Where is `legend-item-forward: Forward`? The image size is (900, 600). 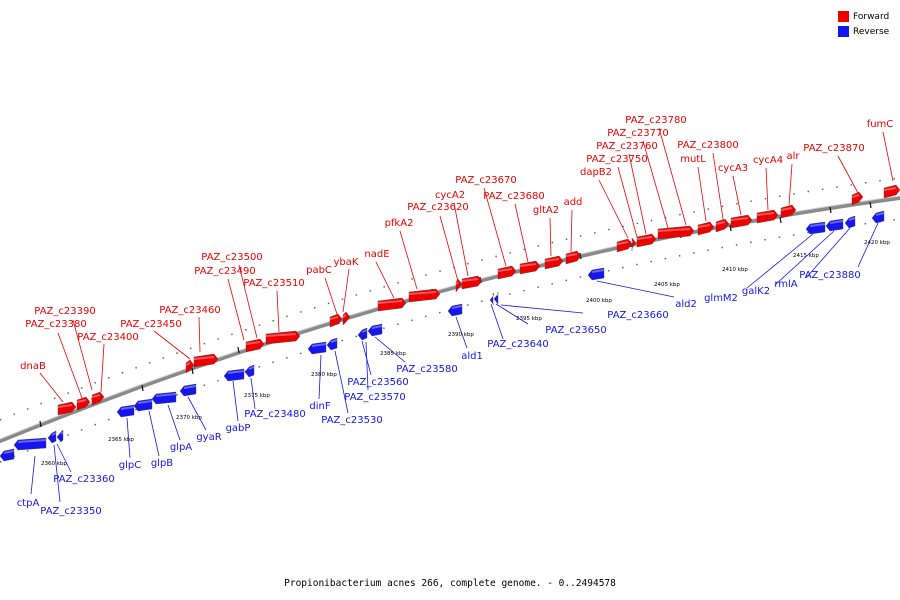
legend-item-forward: Forward is located at coordinates (863, 16).